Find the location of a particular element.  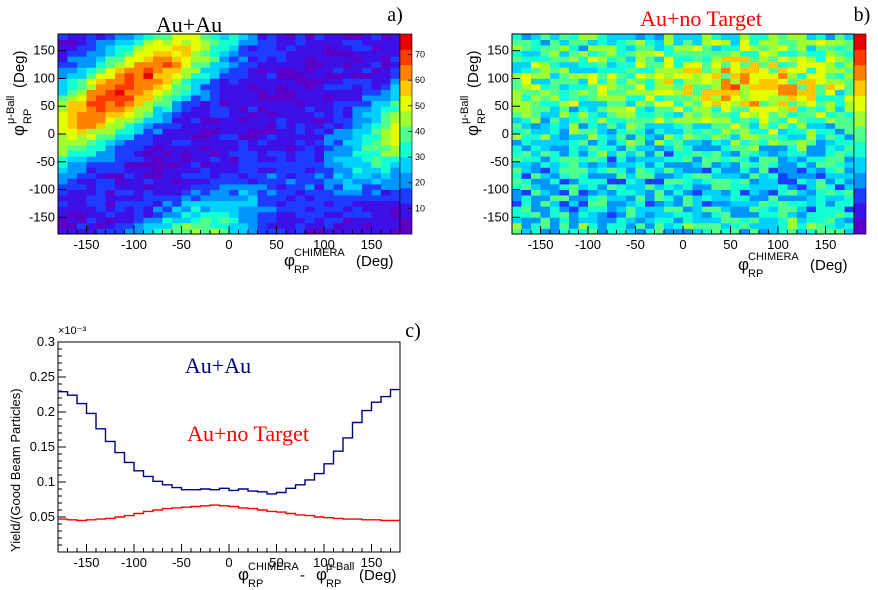

y-tick-label: 100 is located at coordinates (44, 77).